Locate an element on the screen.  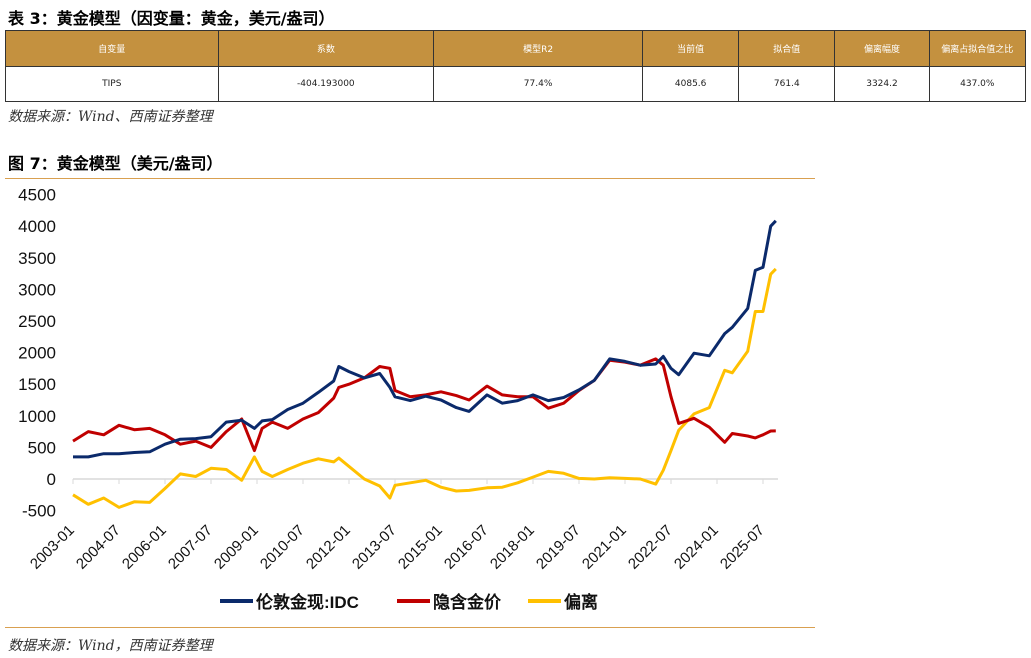
column-header: 偏离占拟合值之比 is located at coordinates (977, 48).